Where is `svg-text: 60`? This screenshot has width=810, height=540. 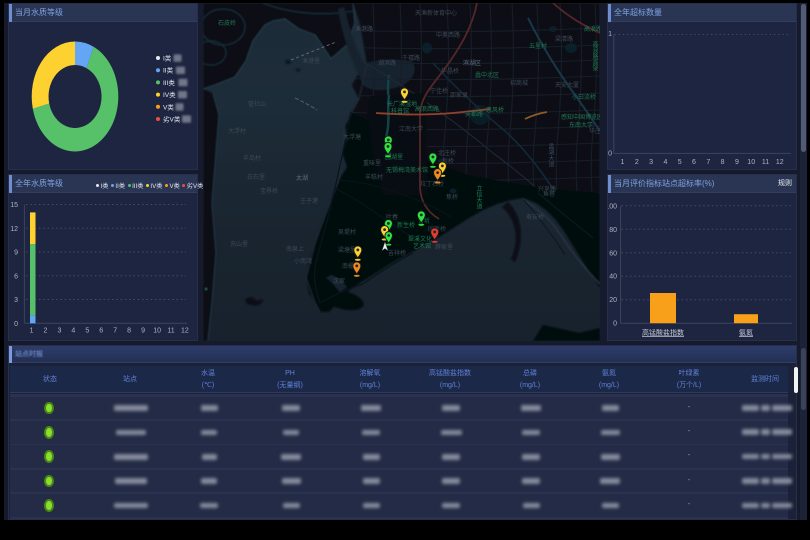
svg-text: 60 is located at coordinates (613, 253).